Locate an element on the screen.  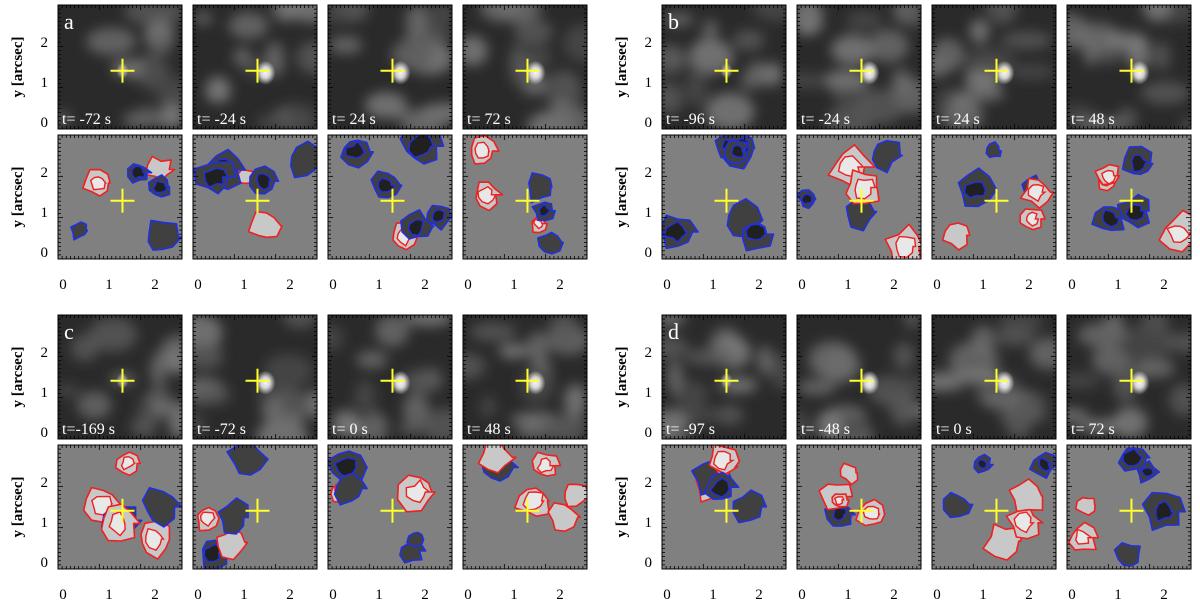
magnetogram-background is located at coordinates (859, 507).